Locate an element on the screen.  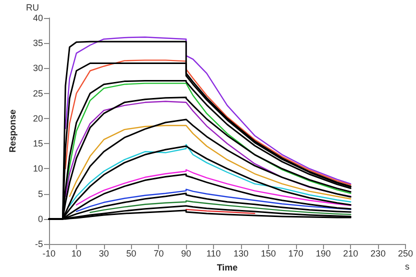
x-tick-label: 30 is located at coordinates (103, 253).